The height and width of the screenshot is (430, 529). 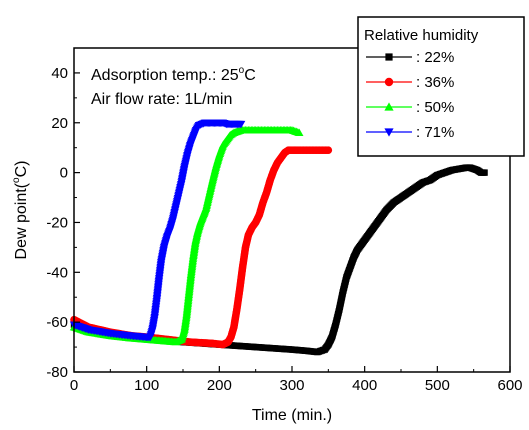 What do you see at coordinates (57, 272) in the screenshot?
I see `y-tick-label-2: -40` at bounding box center [57, 272].